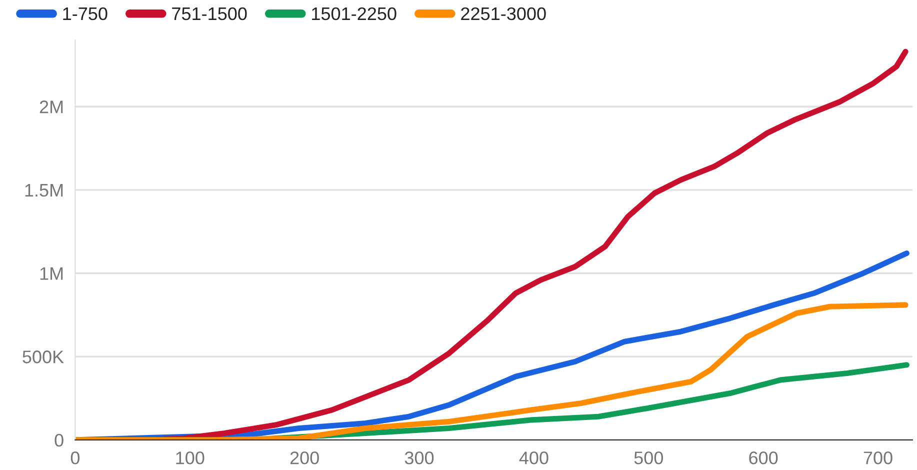 This screenshot has height=470, width=917. I want to click on x-tick-label: 300, so click(419, 458).